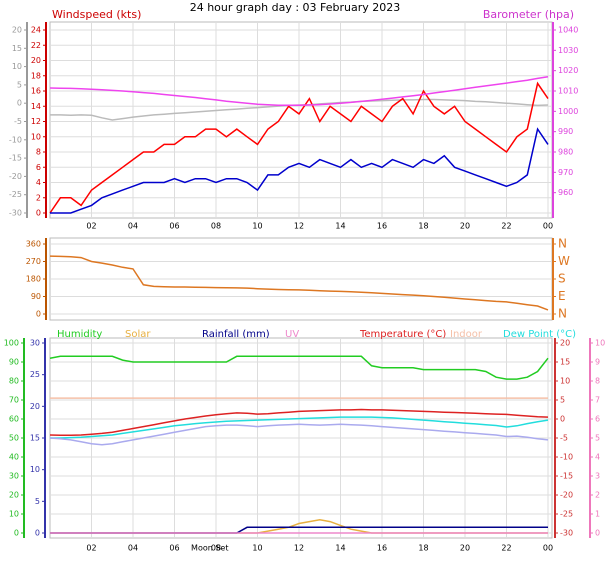 This screenshot has width=608, height=561. What do you see at coordinates (33, 279) in the screenshot?
I see `y-tick-label: 180` at bounding box center [33, 279].